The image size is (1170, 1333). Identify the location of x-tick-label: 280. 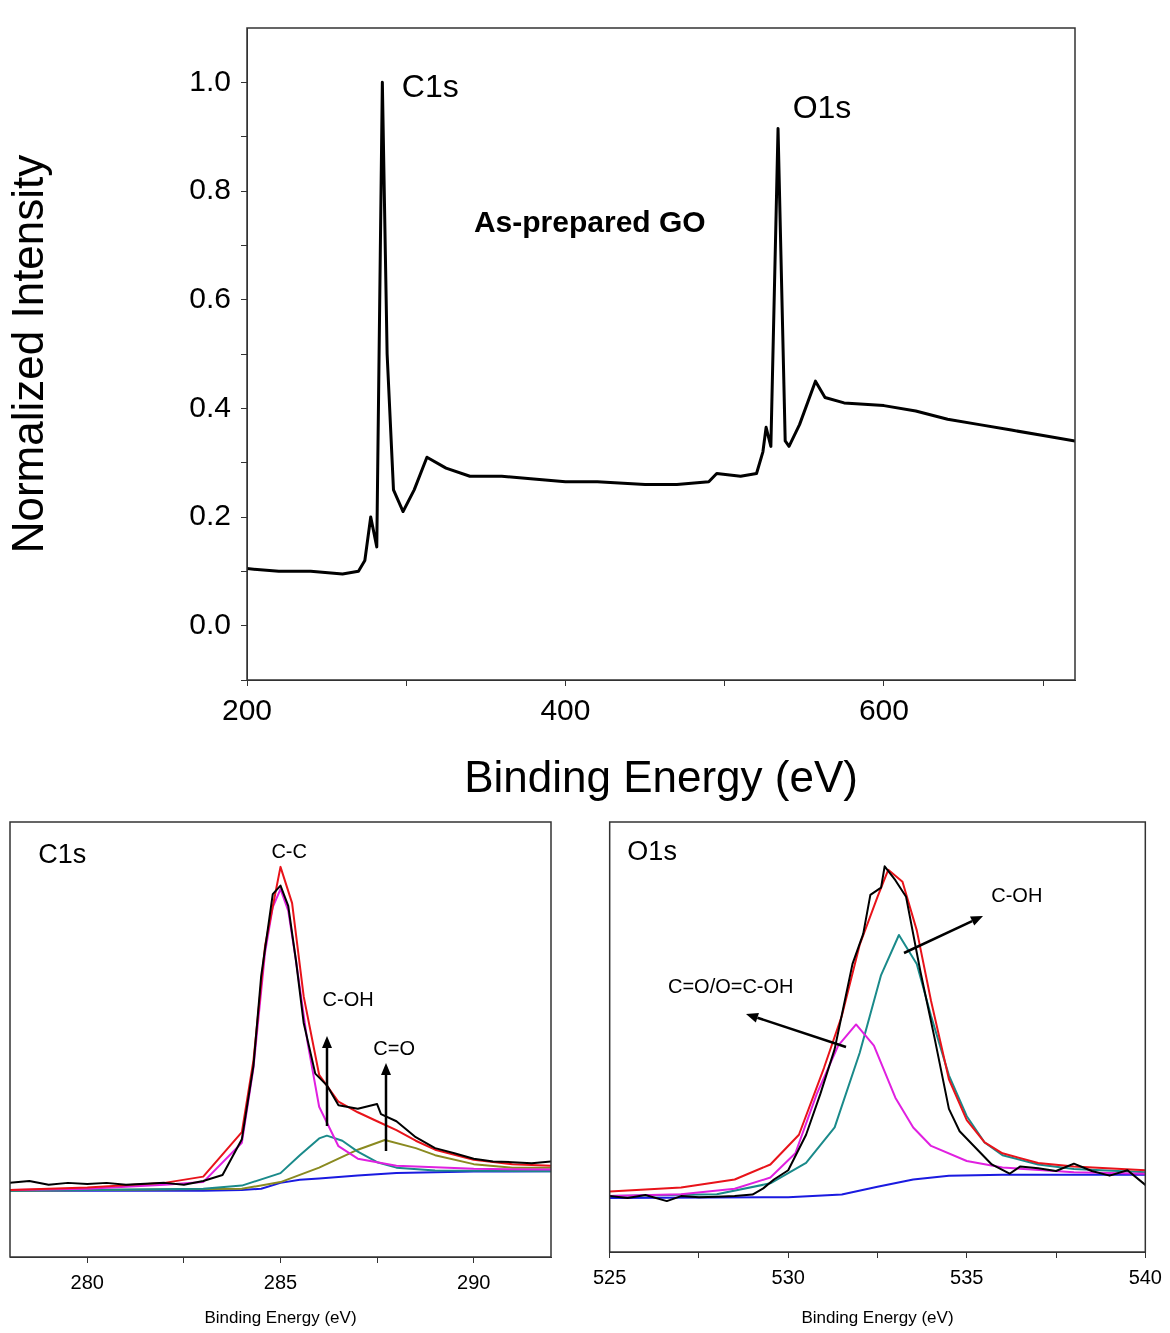
(87, 1281).